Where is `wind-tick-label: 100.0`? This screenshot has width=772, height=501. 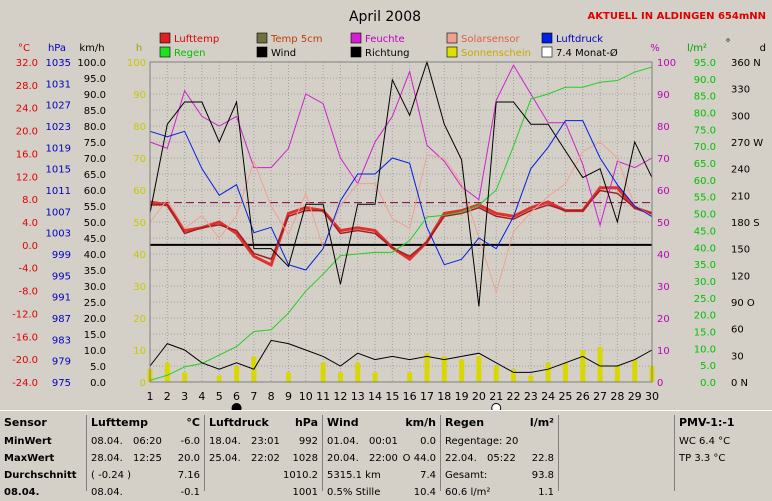
wind-tick-label: 100.0 is located at coordinates (91, 63).